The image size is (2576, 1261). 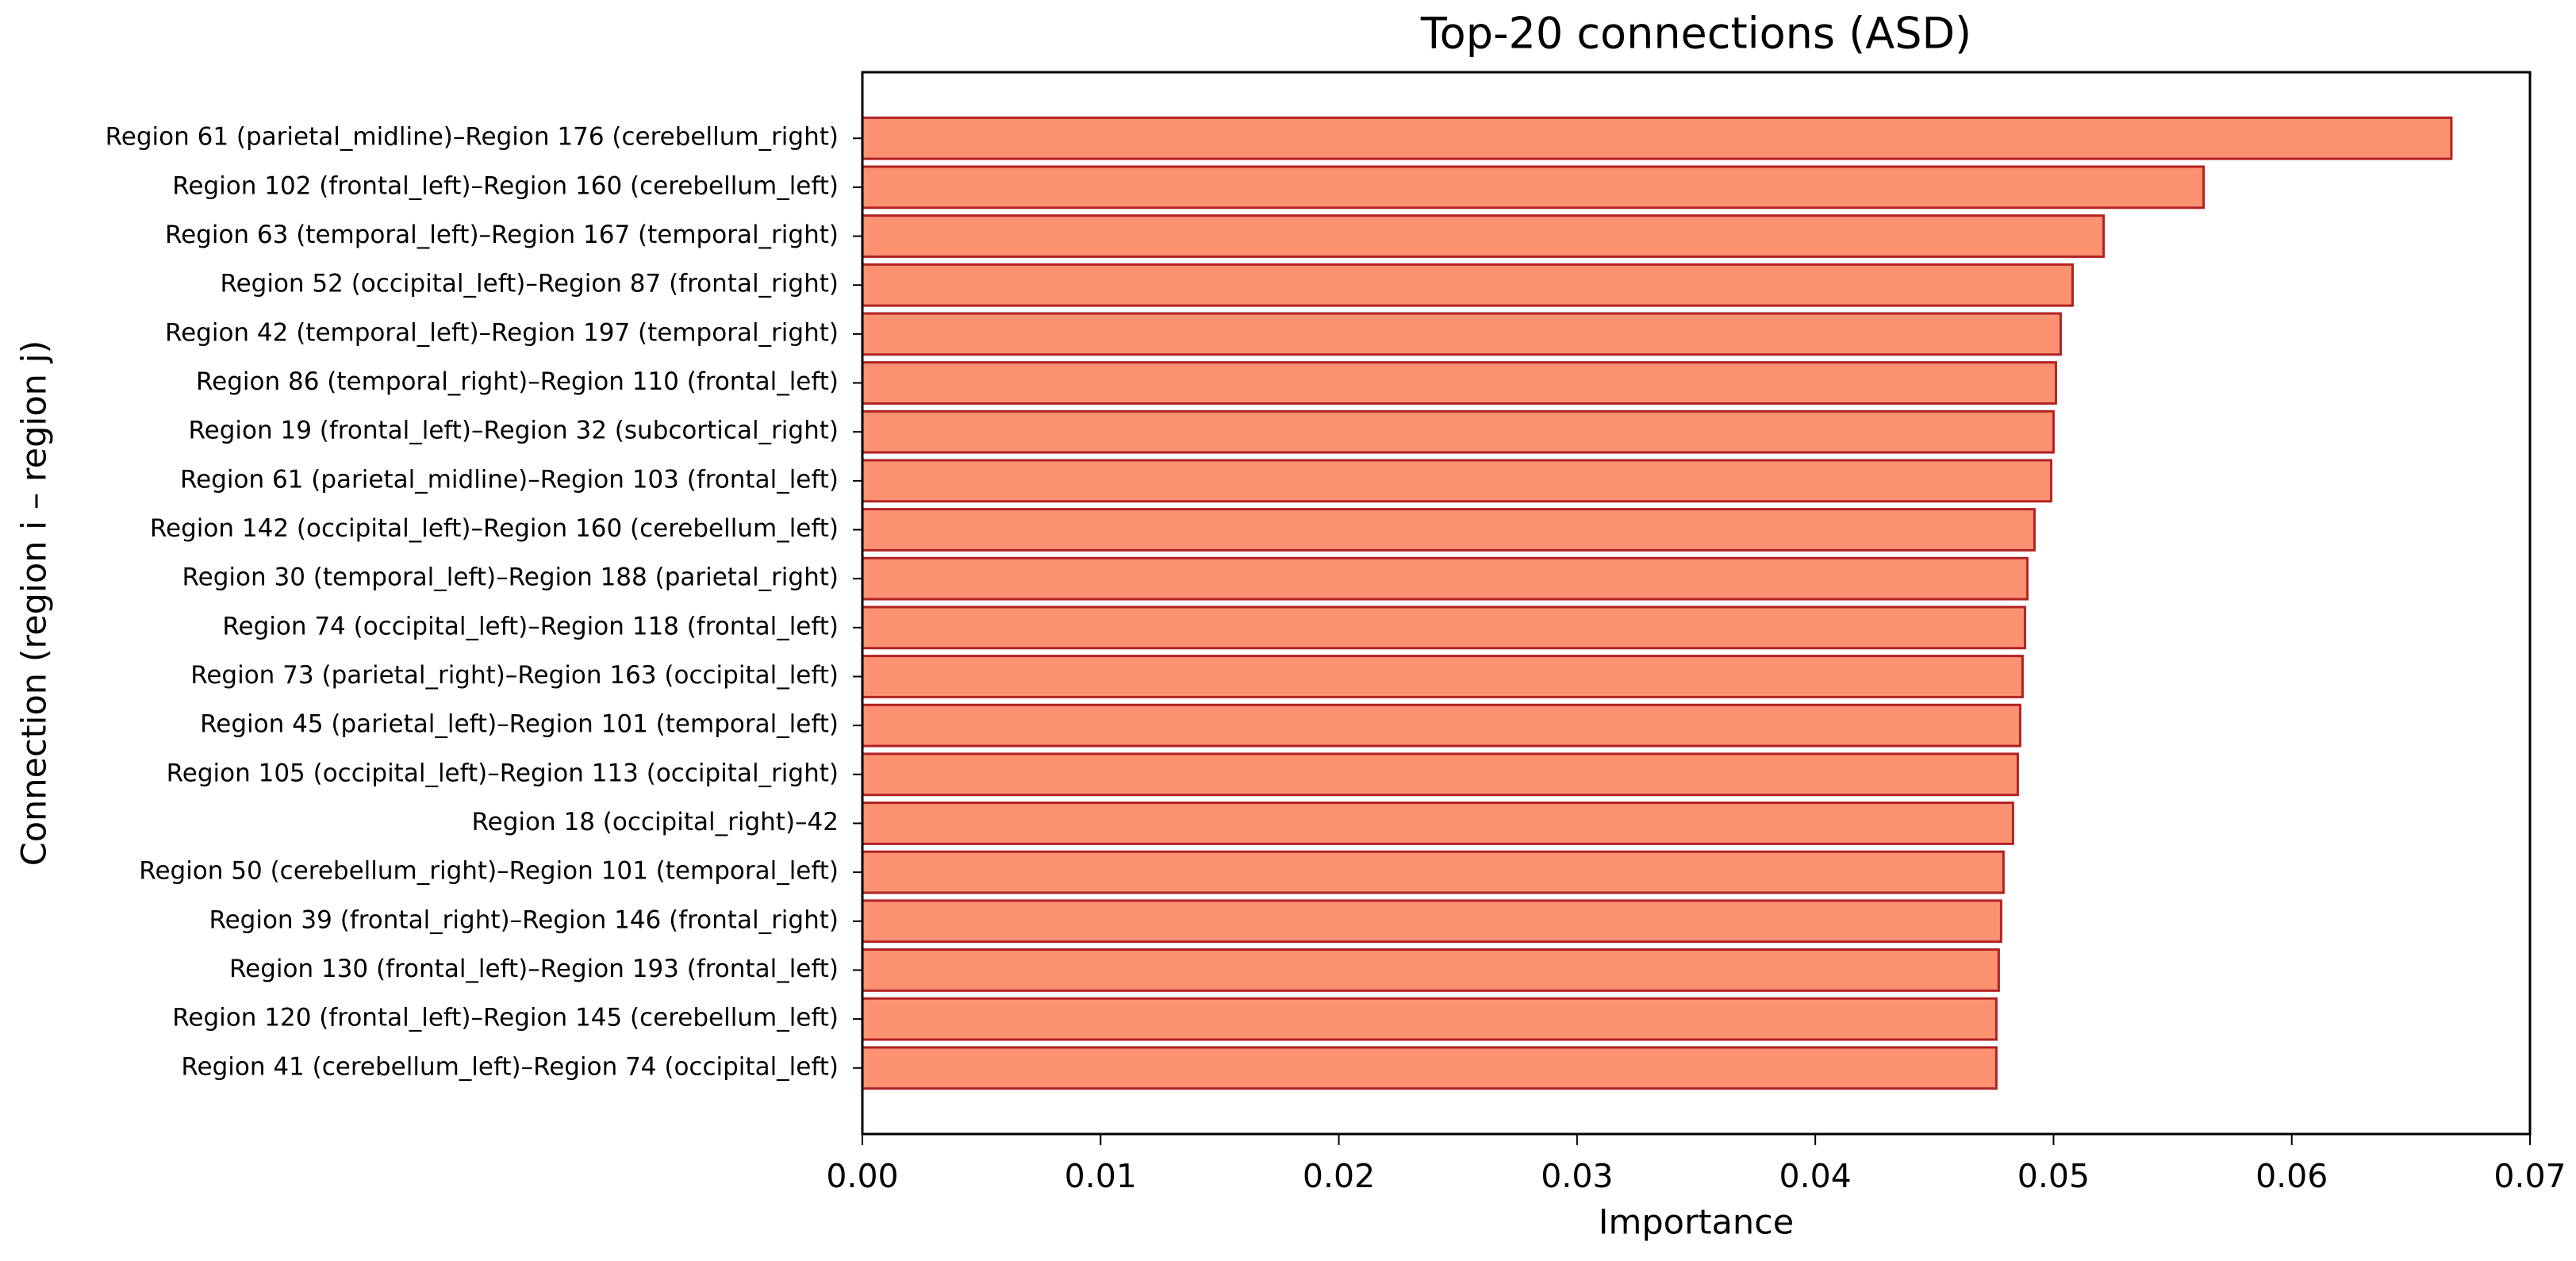 I want to click on x-axis-label: Importance, so click(x=1696, y=1223).